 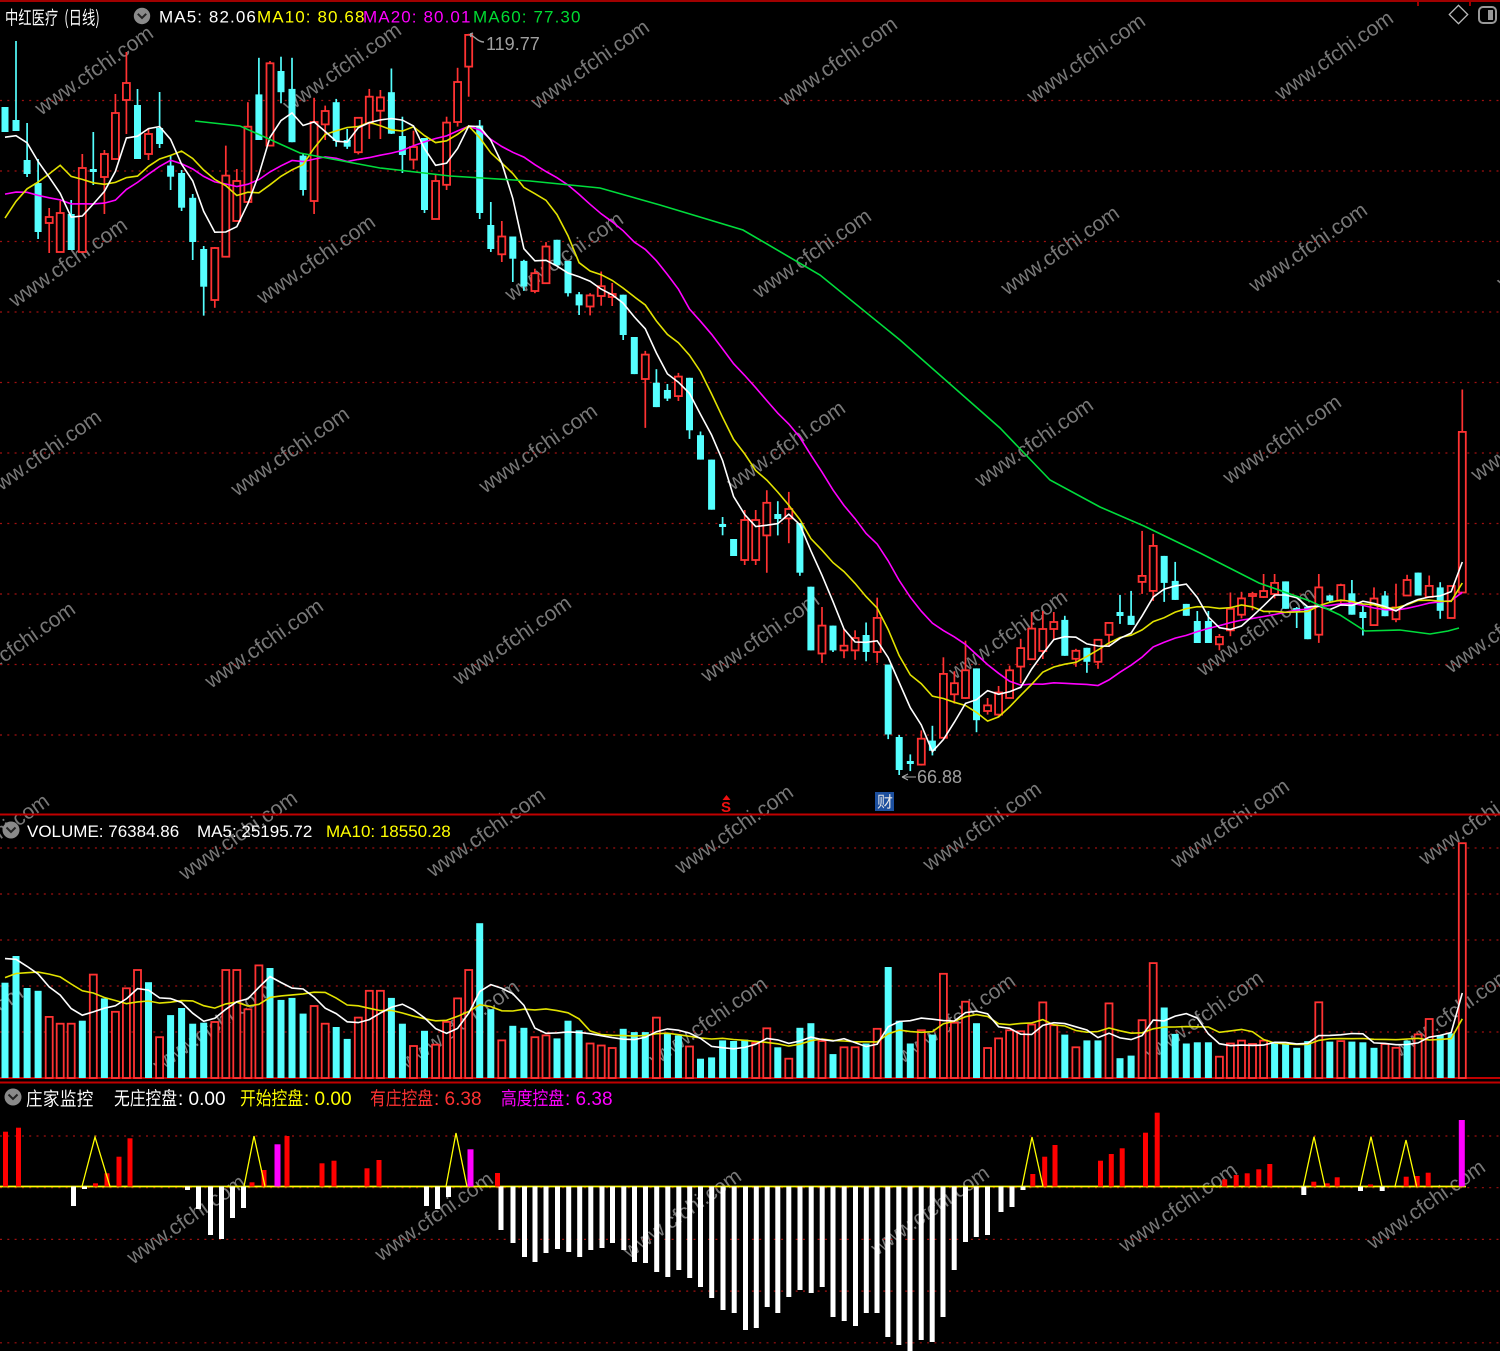 I want to click on svg-text: MA10: 18550.28, so click(x=388, y=831).